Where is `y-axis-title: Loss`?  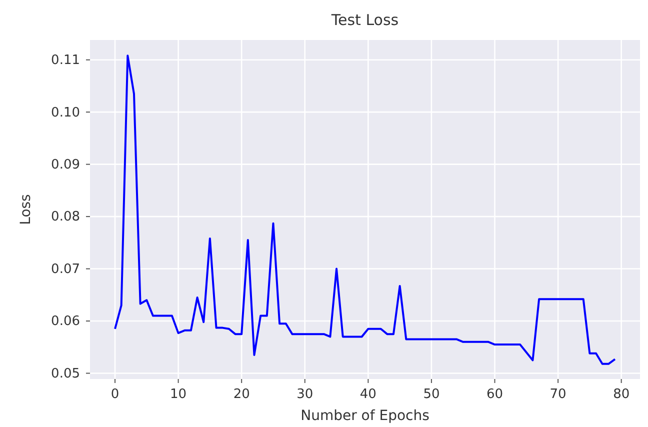 y-axis-title: Loss is located at coordinates (26, 209).